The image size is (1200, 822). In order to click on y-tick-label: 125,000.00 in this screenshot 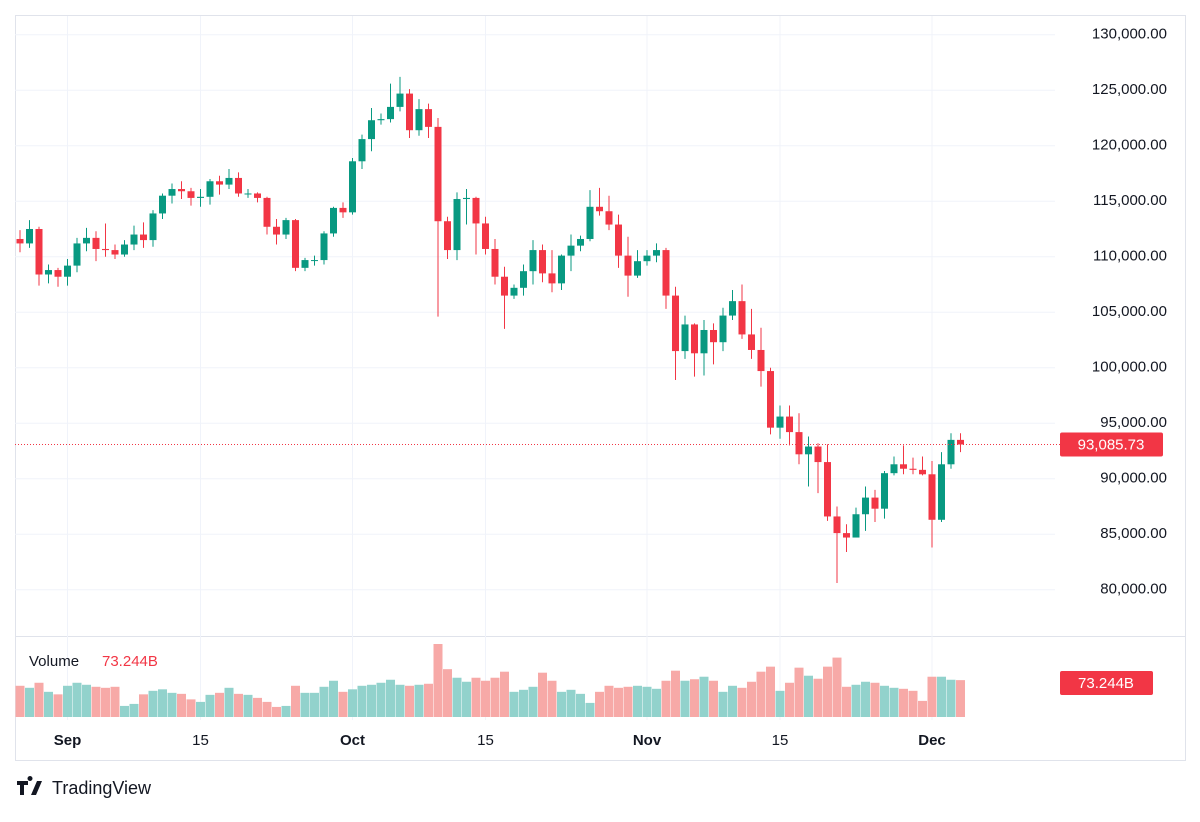, I will do `click(1129, 89)`.